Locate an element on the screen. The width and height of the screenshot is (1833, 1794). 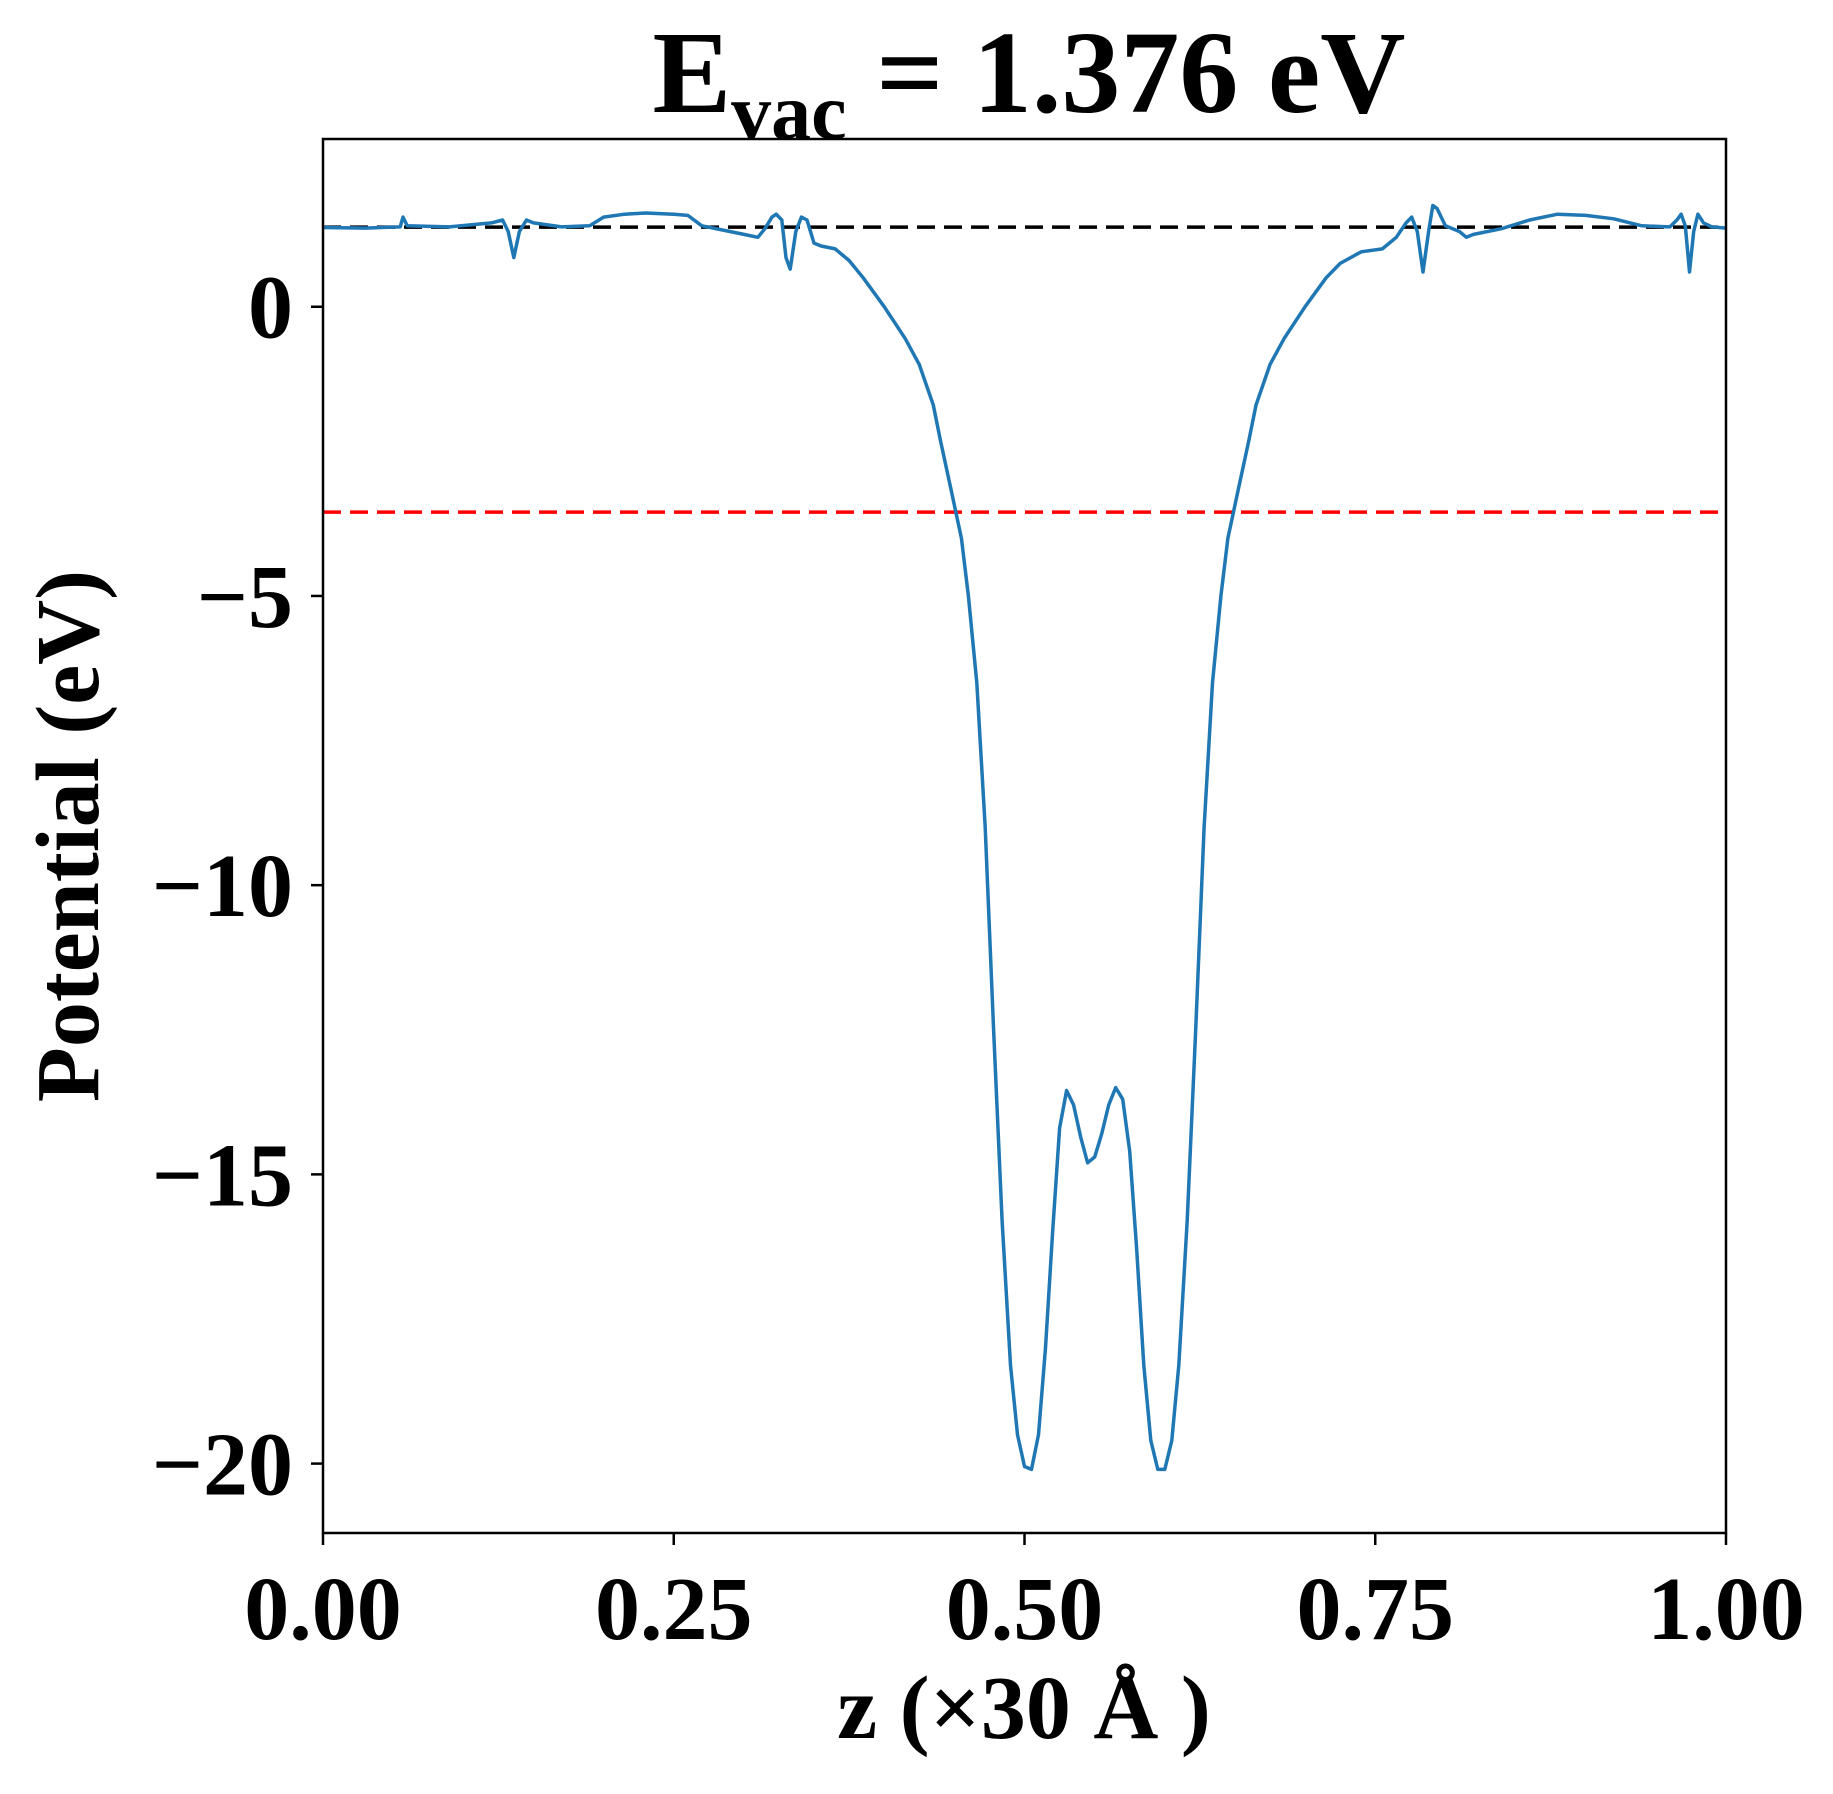
y-tick-label: −10 is located at coordinates (222, 886).